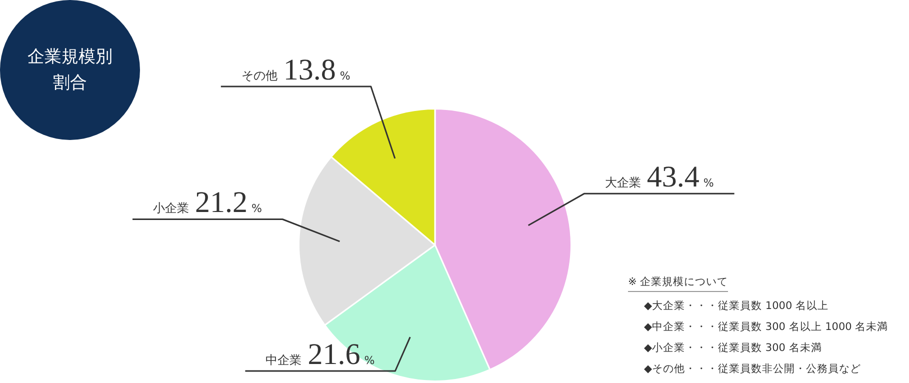 This screenshot has height=383, width=909. I want to click on data-label: 21.2%, so click(228, 203).